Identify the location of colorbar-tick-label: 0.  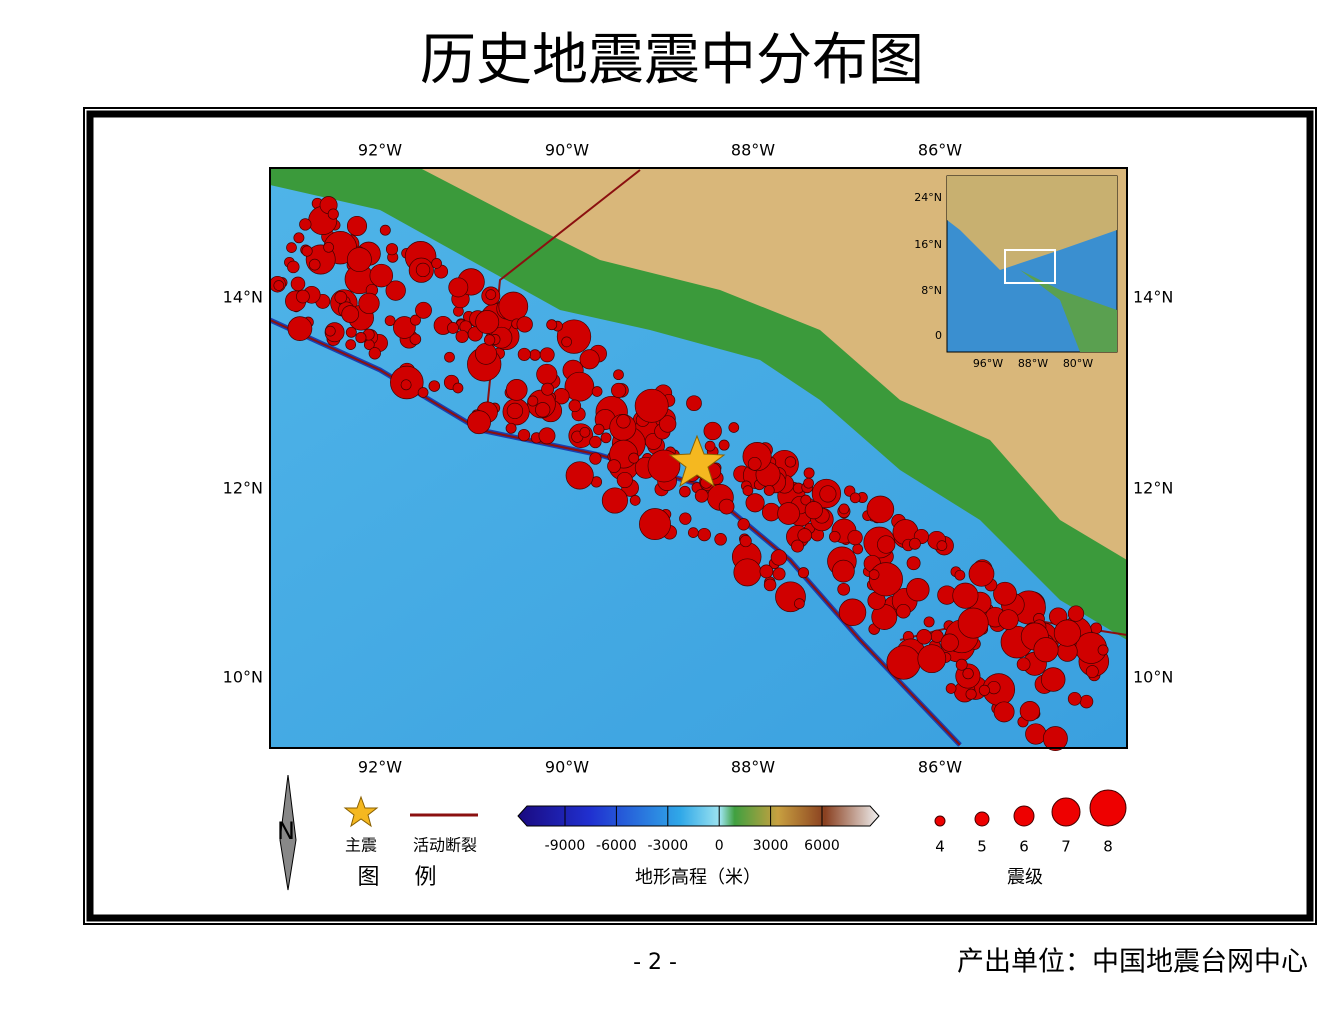
(719, 846).